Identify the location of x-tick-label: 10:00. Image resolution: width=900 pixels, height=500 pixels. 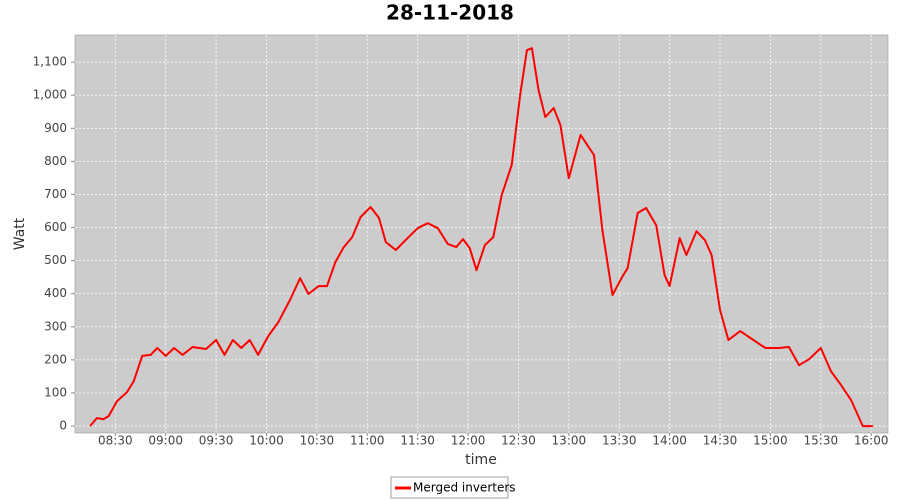
(266, 441).